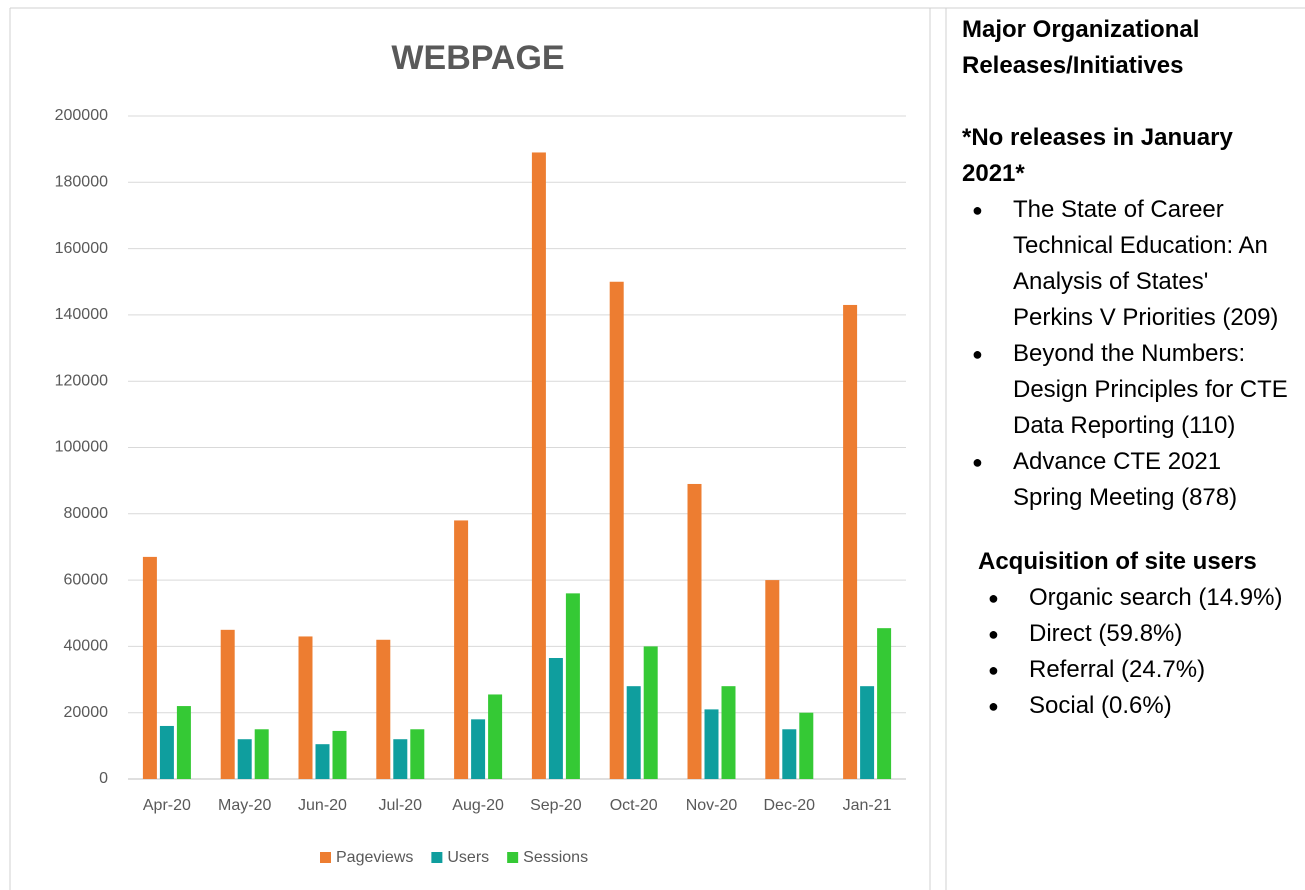 Image resolution: width=1305 pixels, height=890 pixels. What do you see at coordinates (867, 805) in the screenshot?
I see `x-tick-label: Jan-21` at bounding box center [867, 805].